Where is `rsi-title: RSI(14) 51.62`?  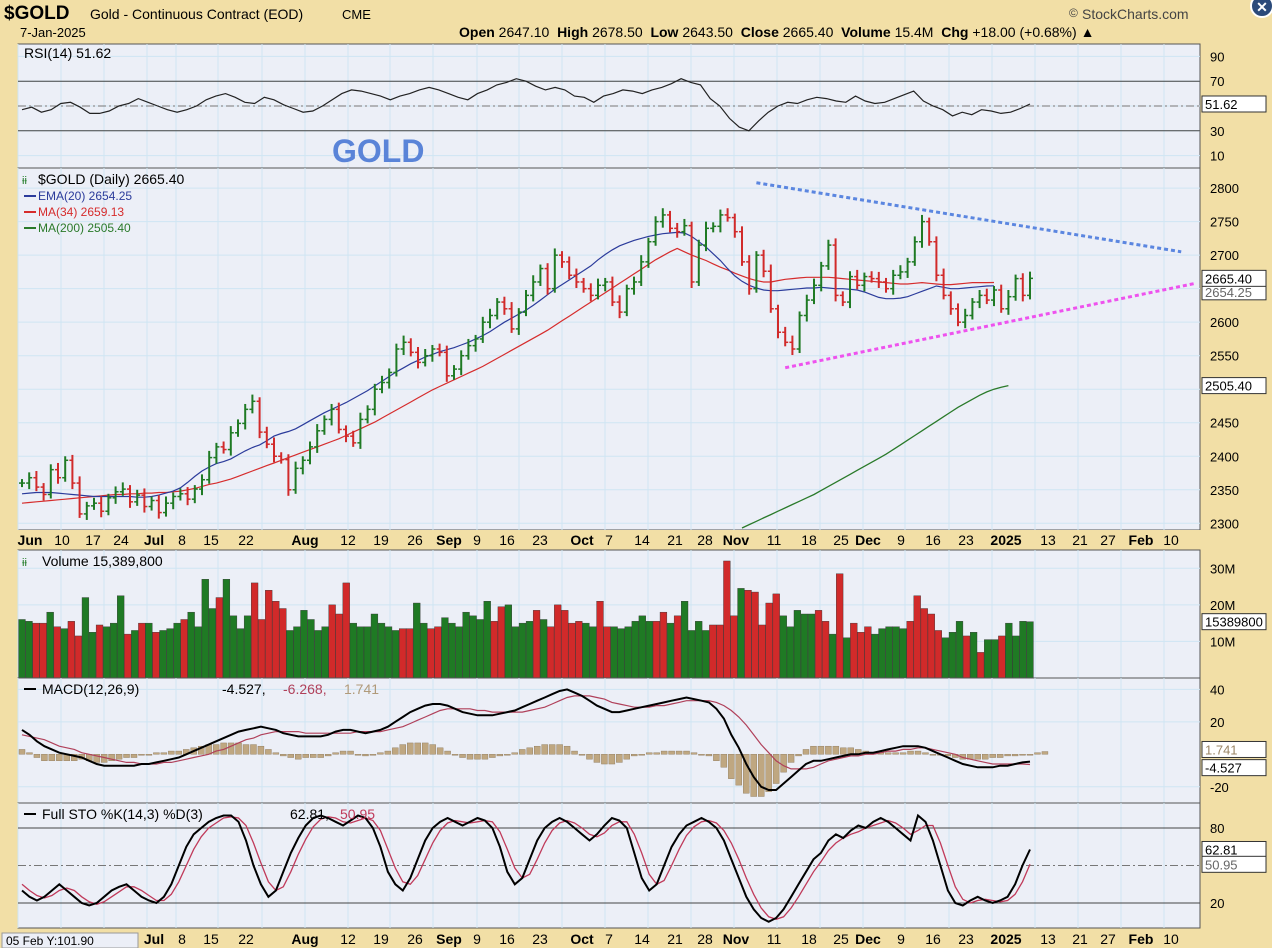 rsi-title: RSI(14) 51.62 is located at coordinates (67, 53).